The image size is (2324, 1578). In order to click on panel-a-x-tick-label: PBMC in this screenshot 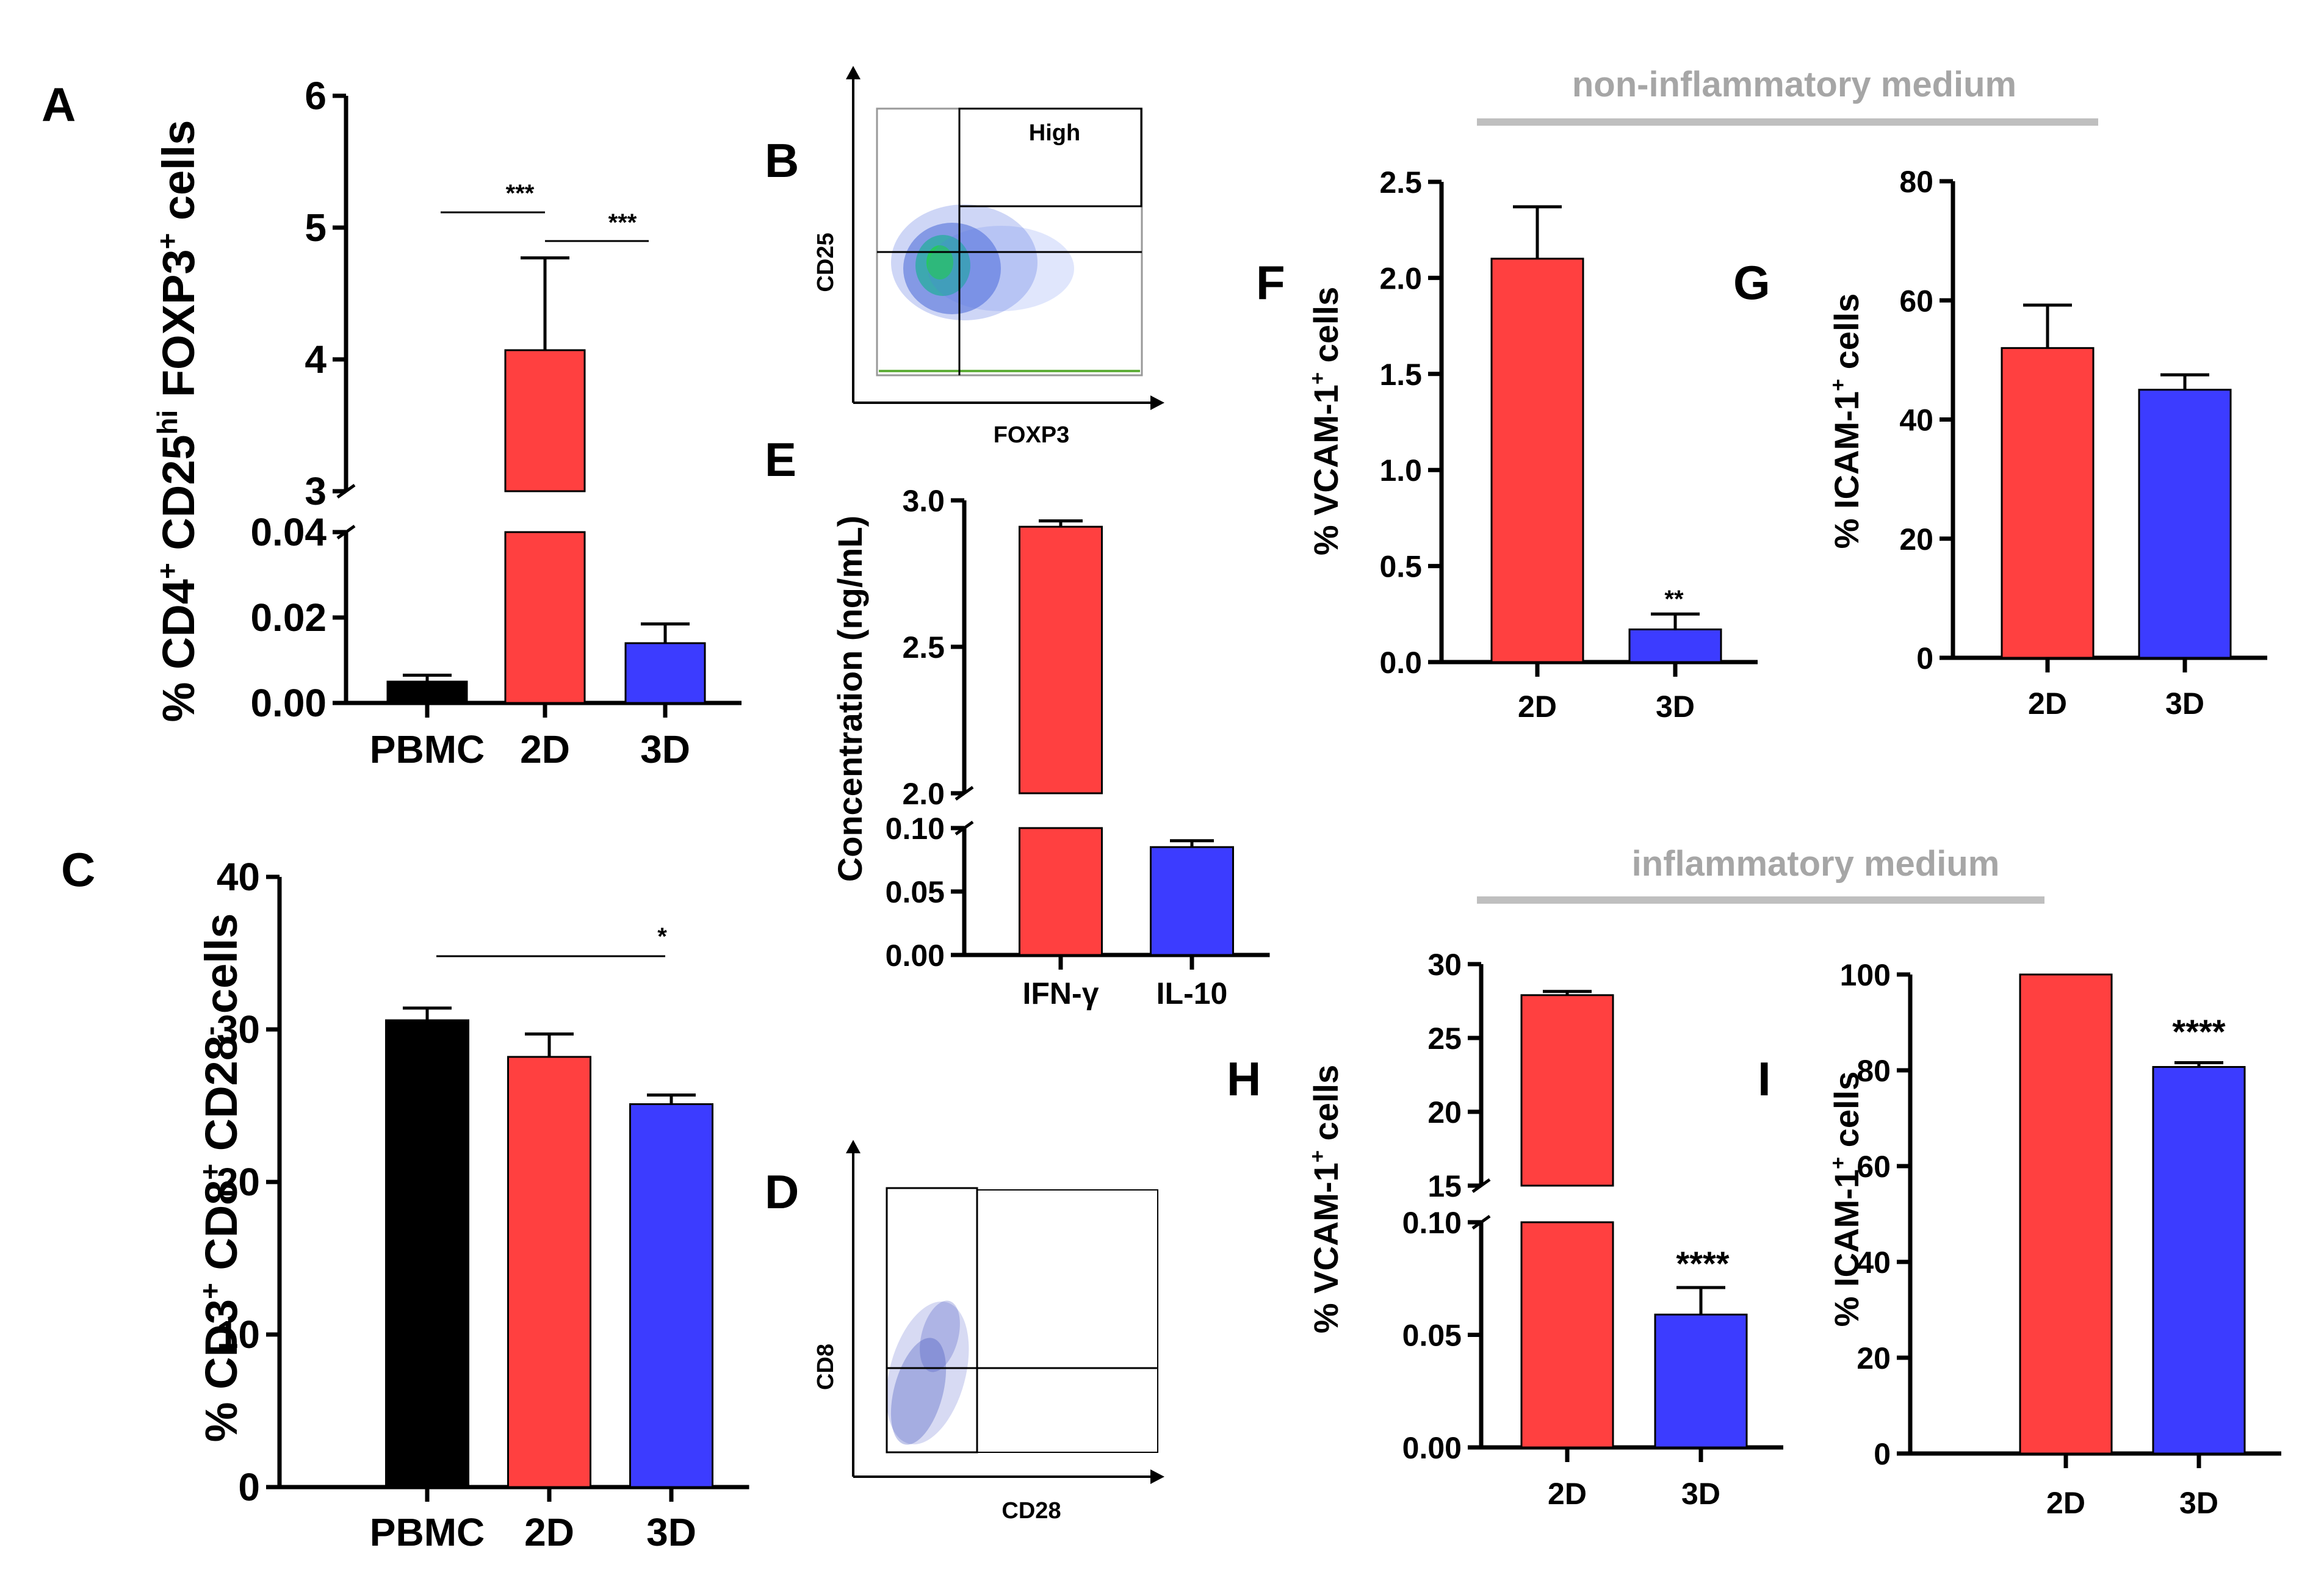, I will do `click(428, 749)`.